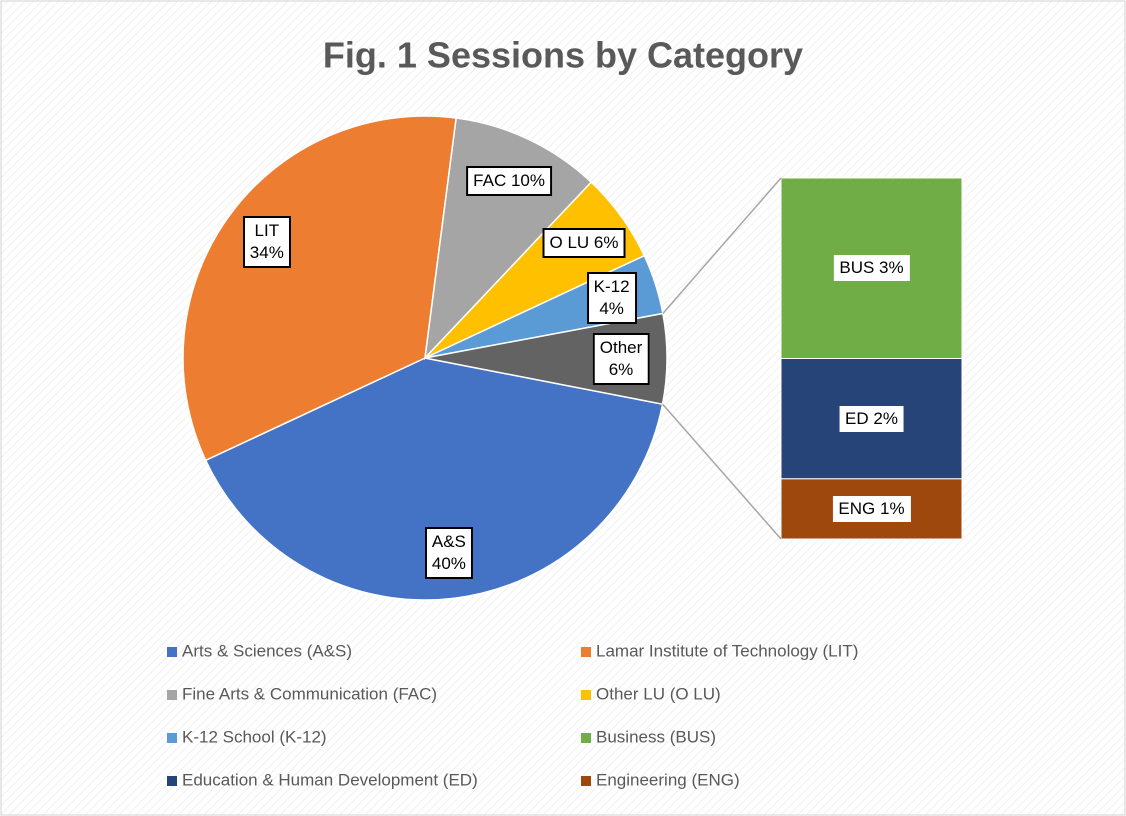  I want to click on data-label: A&S 40%, so click(448, 552).